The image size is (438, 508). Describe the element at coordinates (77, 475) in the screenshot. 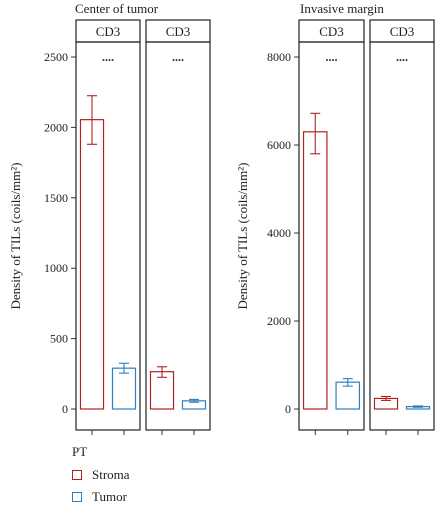

I see `legend-key-stroma` at that location.